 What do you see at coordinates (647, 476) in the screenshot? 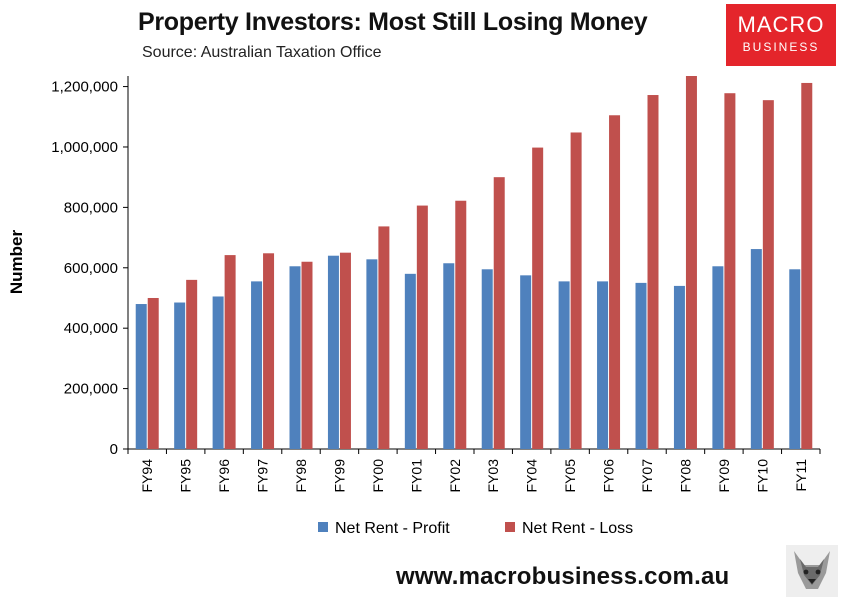
I see `x-tick-label: FY07` at bounding box center [647, 476].